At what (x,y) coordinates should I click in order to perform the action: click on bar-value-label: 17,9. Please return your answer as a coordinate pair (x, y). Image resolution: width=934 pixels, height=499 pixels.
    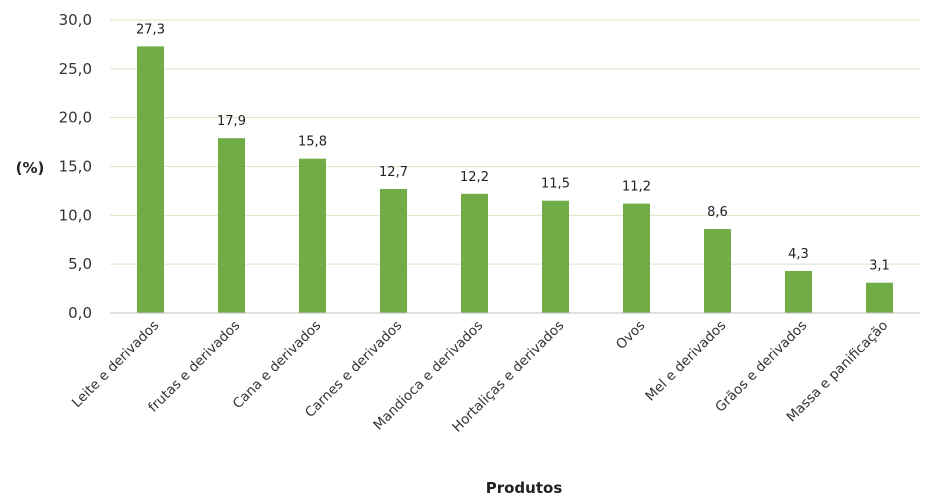
    Looking at the image, I should click on (231, 121).